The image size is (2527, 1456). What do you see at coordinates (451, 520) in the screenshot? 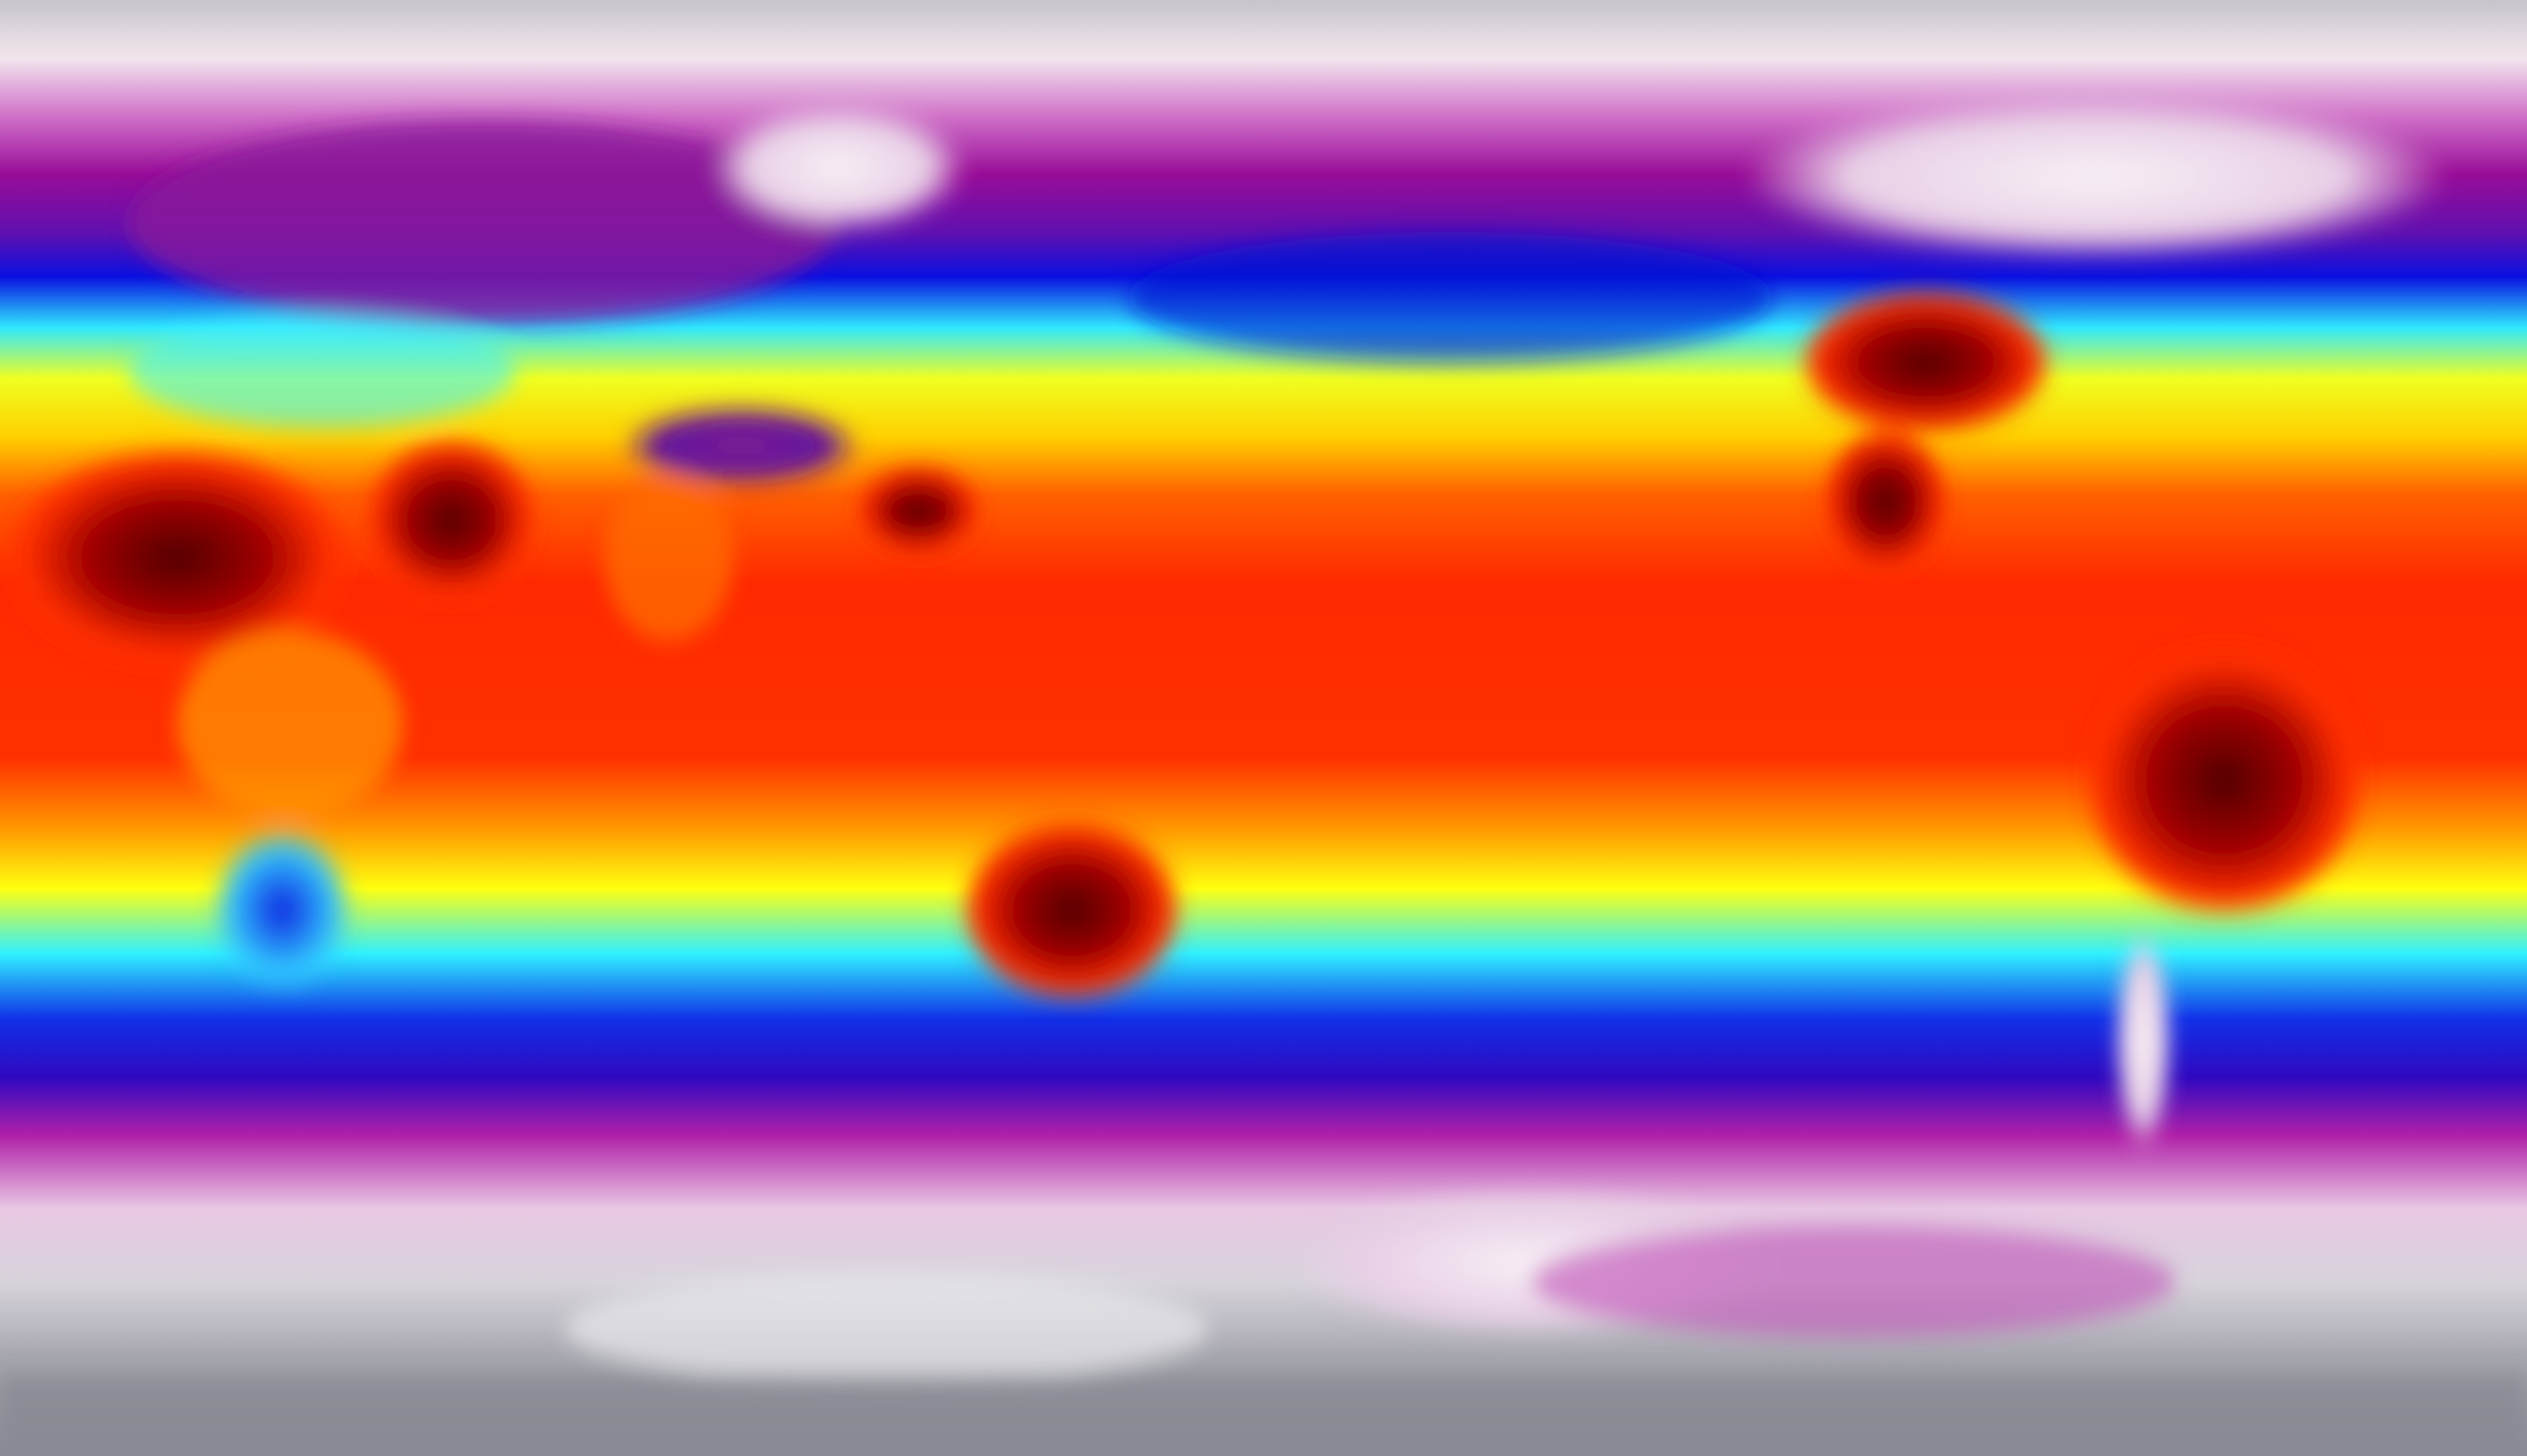
I see `arabia` at bounding box center [451, 520].